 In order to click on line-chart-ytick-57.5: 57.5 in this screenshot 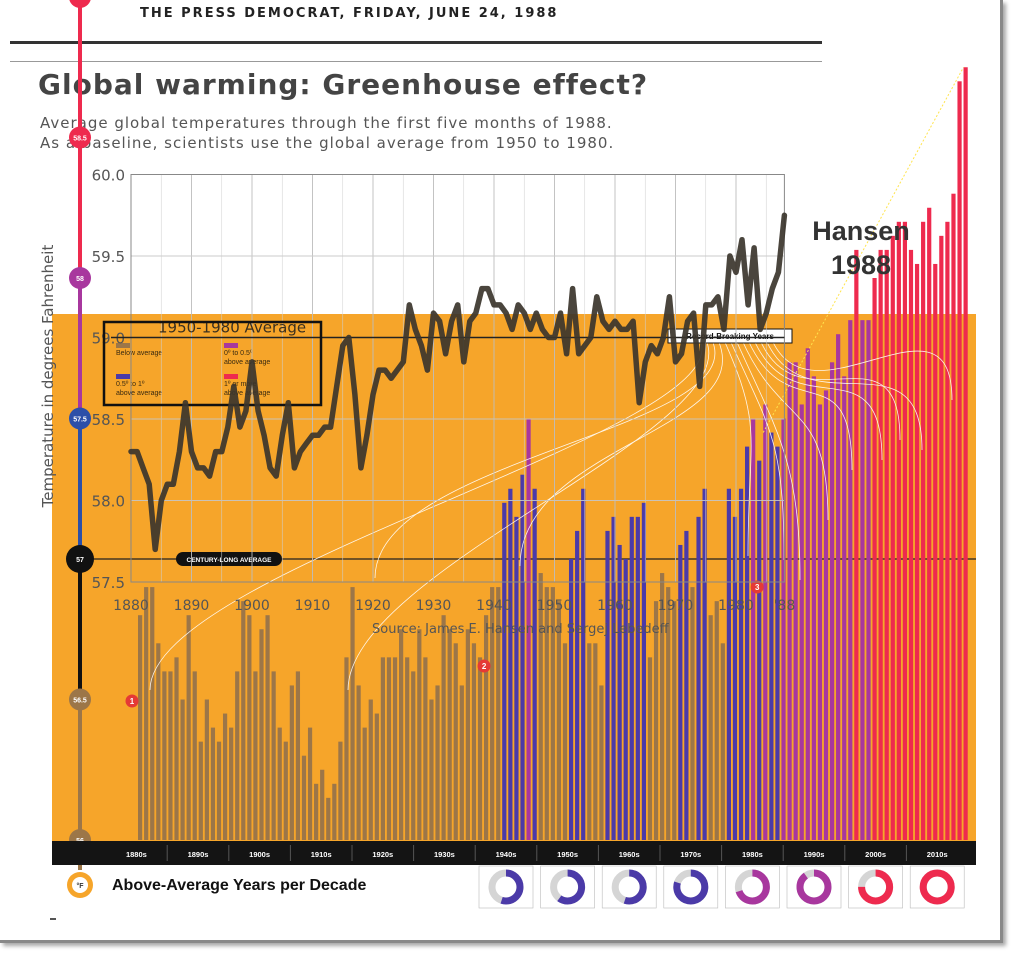, I will do `click(108, 583)`.